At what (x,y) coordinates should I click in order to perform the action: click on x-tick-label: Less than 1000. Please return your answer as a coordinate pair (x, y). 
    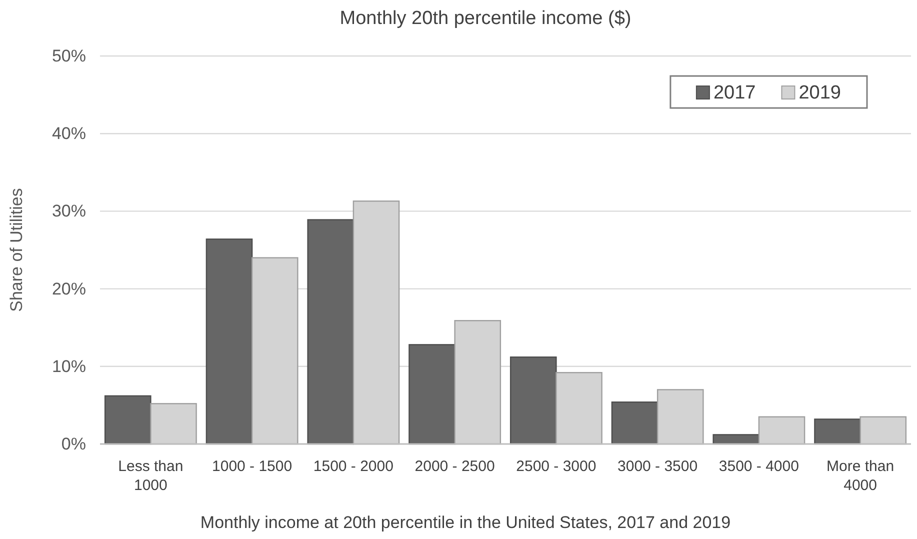
    Looking at the image, I should click on (151, 476).